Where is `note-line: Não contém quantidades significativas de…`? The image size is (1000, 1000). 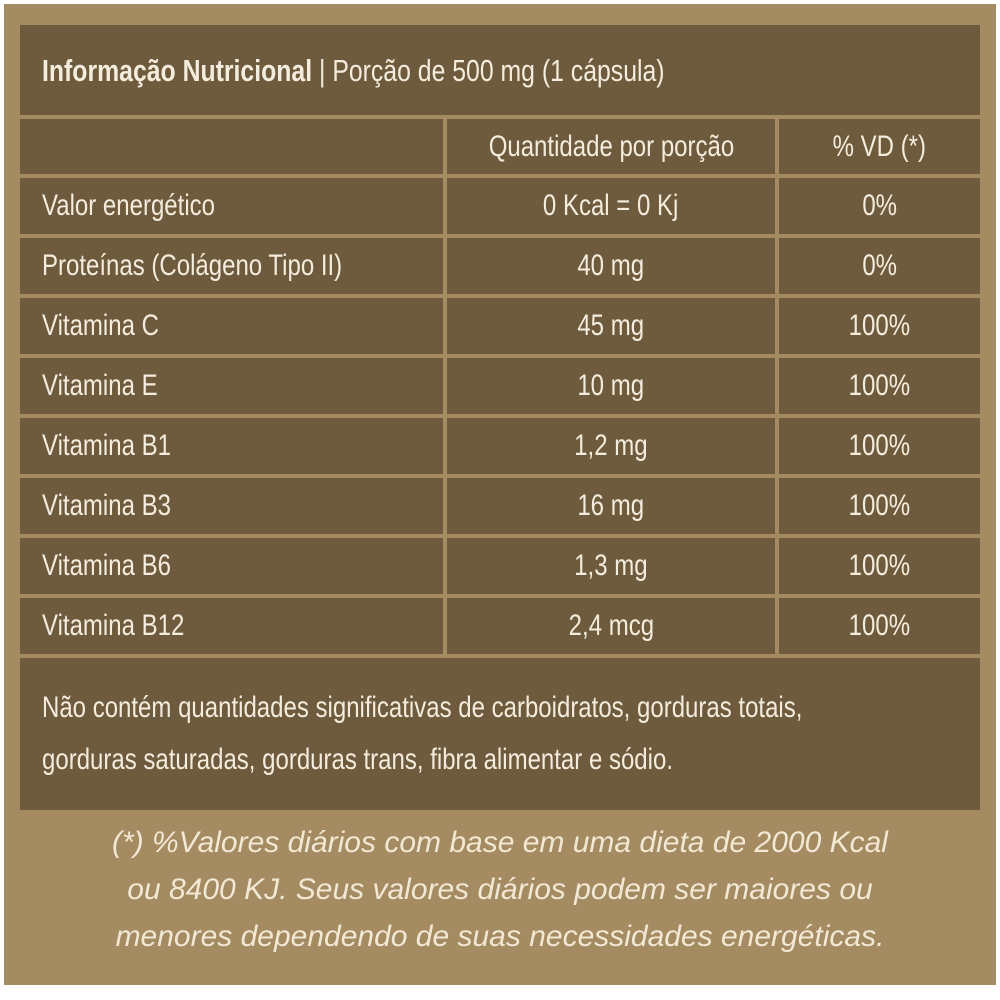
note-line: Não contém quantidades significativas de… is located at coordinates (422, 707).